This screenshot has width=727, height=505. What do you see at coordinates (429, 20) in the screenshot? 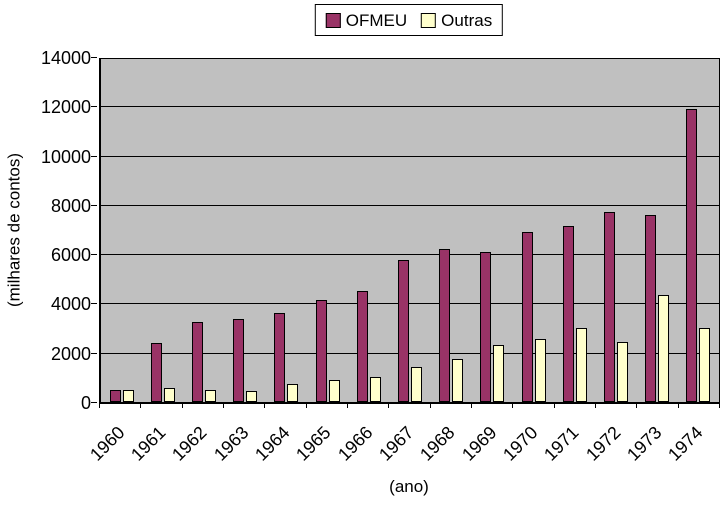
I see `legend-swatch-outras` at bounding box center [429, 20].